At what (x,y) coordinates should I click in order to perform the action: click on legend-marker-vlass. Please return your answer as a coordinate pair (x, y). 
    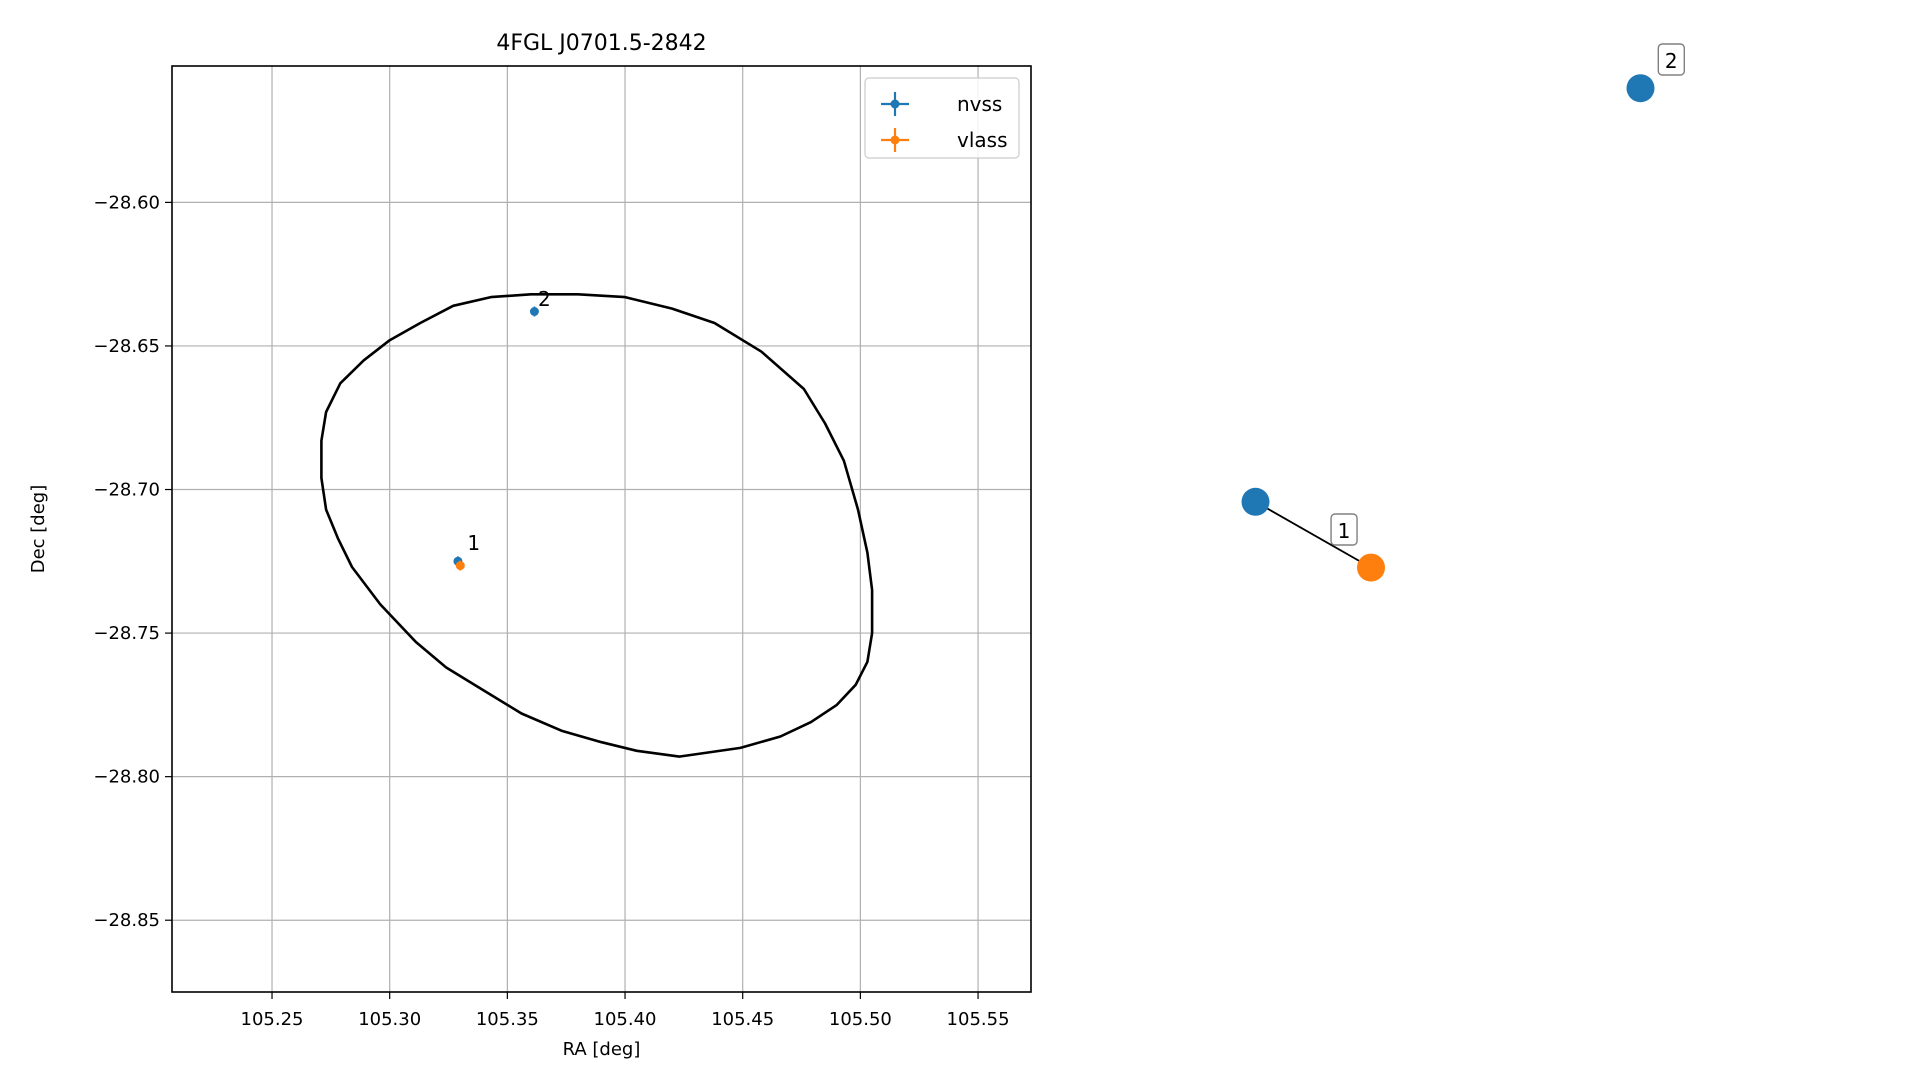
    Looking at the image, I should click on (895, 140).